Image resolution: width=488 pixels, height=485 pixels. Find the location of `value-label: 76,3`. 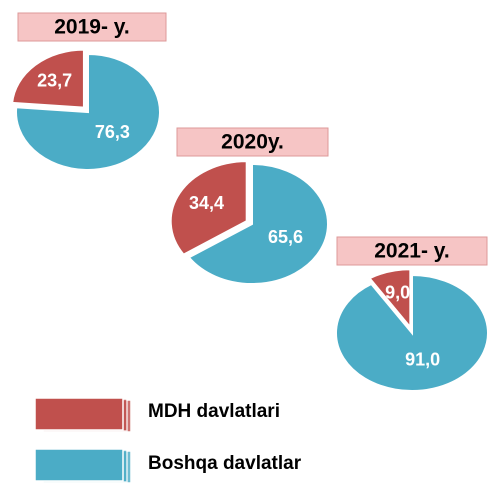

value-label: 76,3 is located at coordinates (112, 132).